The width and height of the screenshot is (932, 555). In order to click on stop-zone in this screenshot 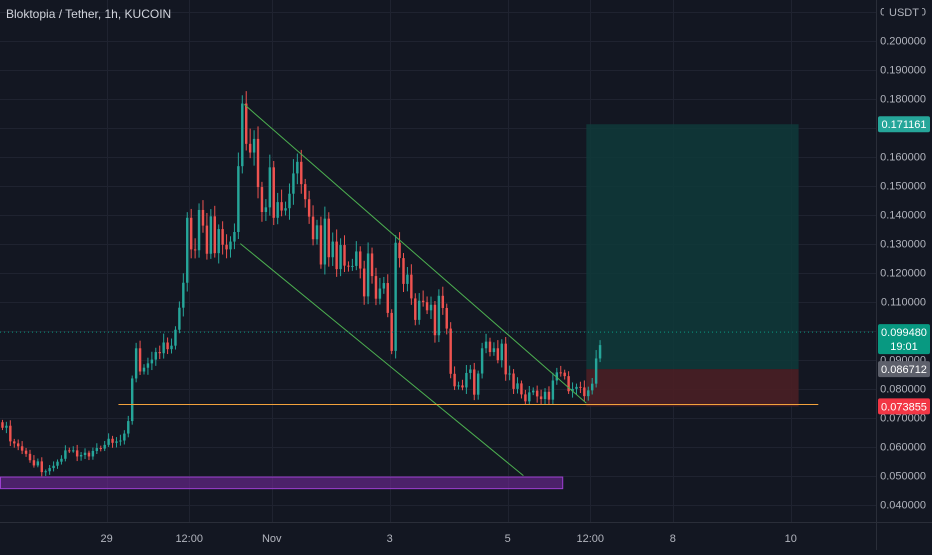, I will do `click(692, 388)`.